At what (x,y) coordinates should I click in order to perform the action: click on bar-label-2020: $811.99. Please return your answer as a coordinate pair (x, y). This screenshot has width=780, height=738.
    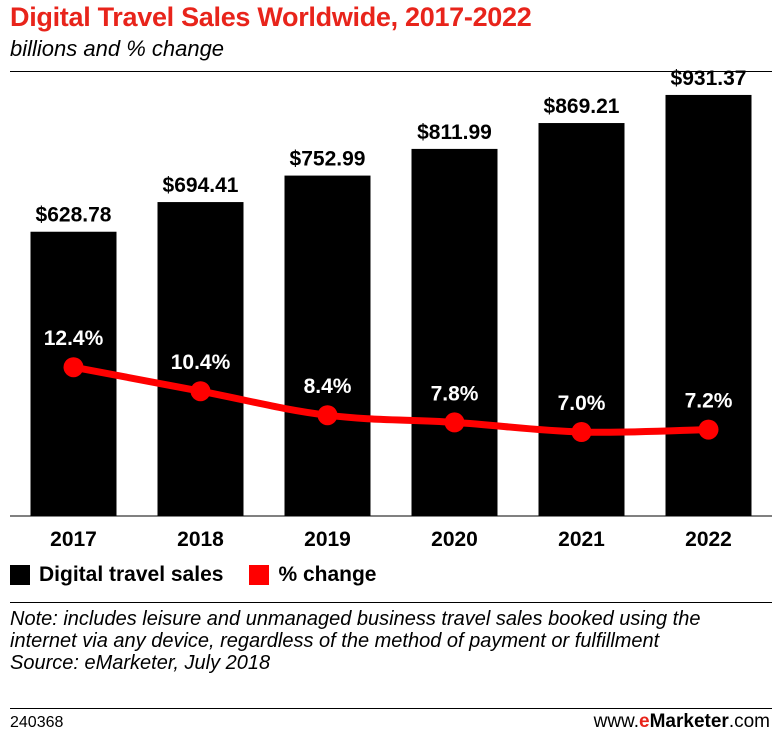
    Looking at the image, I should click on (454, 132).